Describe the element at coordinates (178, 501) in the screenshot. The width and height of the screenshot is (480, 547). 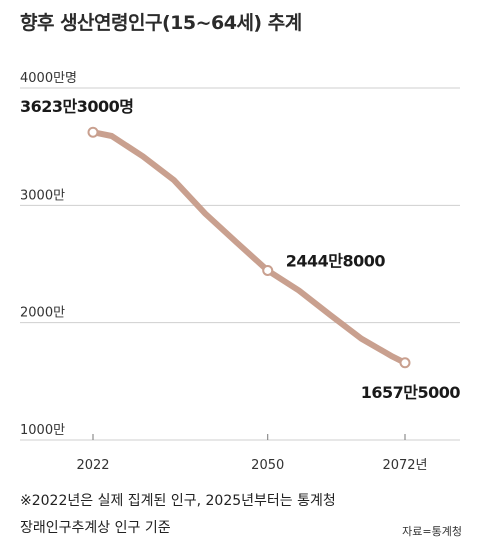
I see `footnote-line-1: ※2022년은 실제 집계된 인구, 2025년부터는 통계청` at that location.